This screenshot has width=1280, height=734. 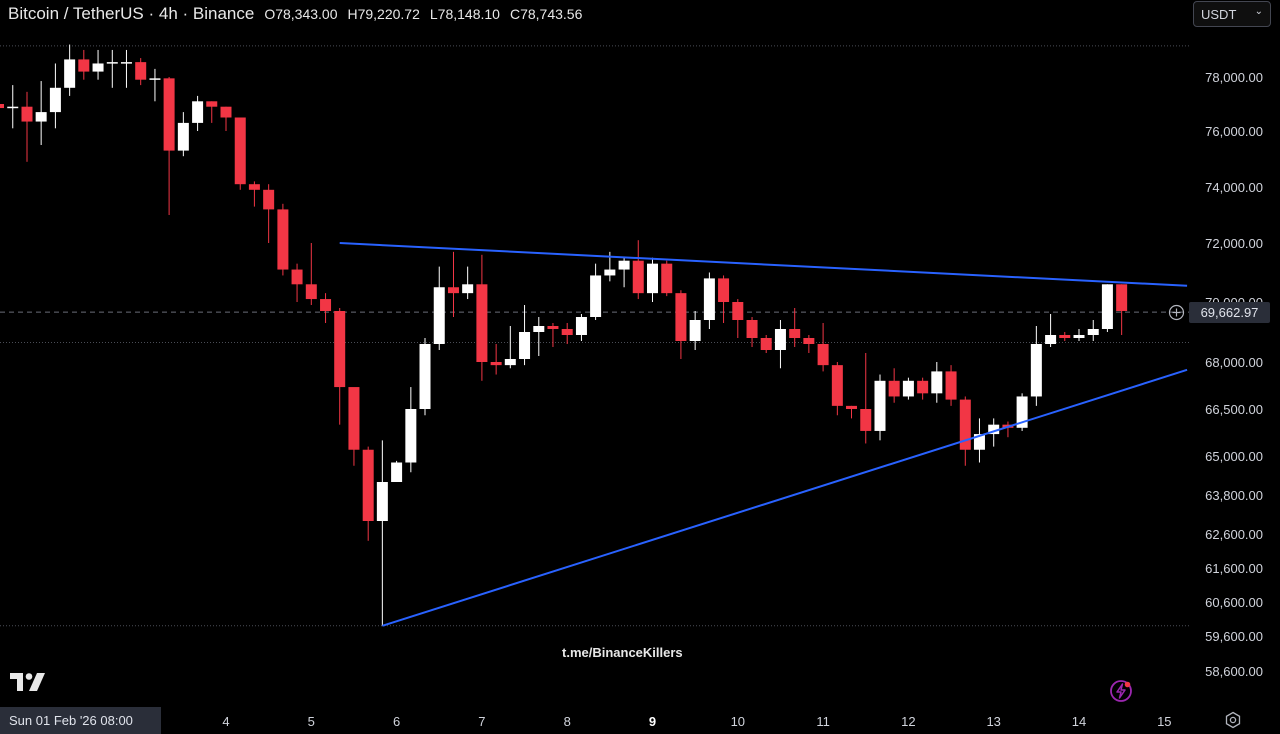 What do you see at coordinates (1234, 187) in the screenshot?
I see `price-tick-label: 74,000.00` at bounding box center [1234, 187].